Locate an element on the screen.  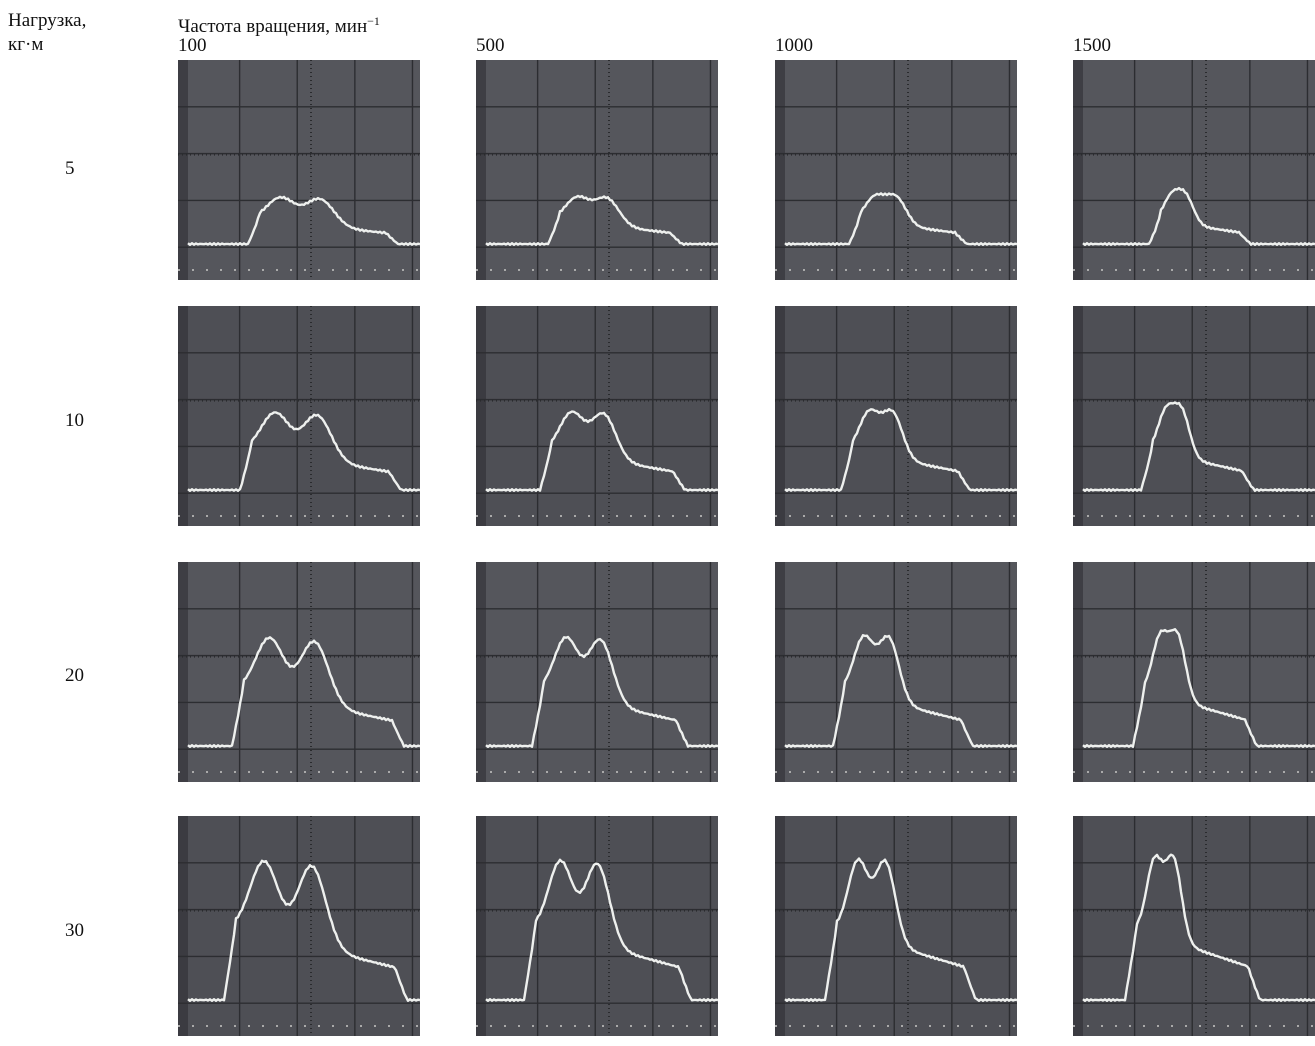
load-label: Нагрузка, is located at coordinates (47, 20).